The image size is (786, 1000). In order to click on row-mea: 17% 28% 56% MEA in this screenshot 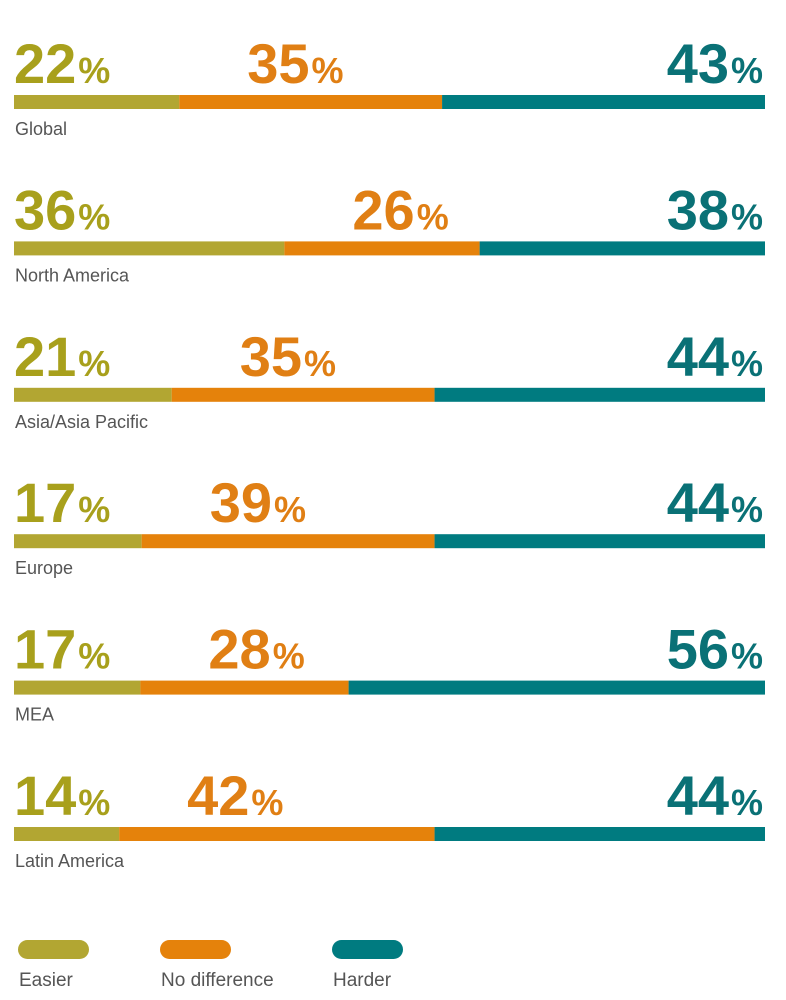, I will do `click(389, 671)`.